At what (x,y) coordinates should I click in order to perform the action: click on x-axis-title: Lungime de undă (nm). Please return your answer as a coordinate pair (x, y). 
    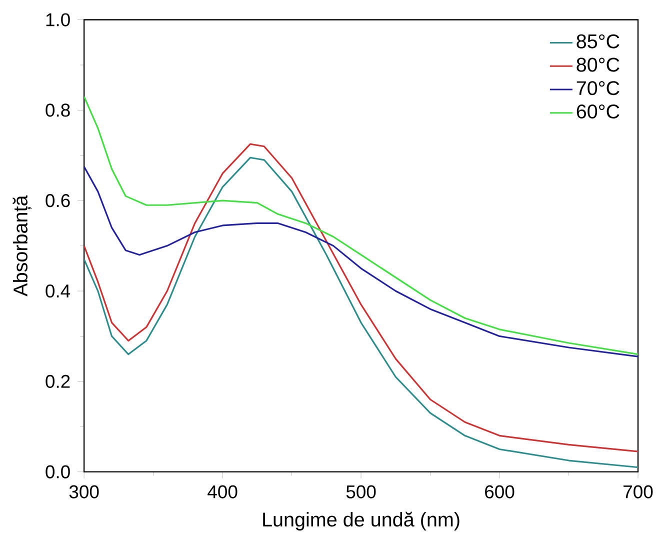
    Looking at the image, I should click on (361, 521).